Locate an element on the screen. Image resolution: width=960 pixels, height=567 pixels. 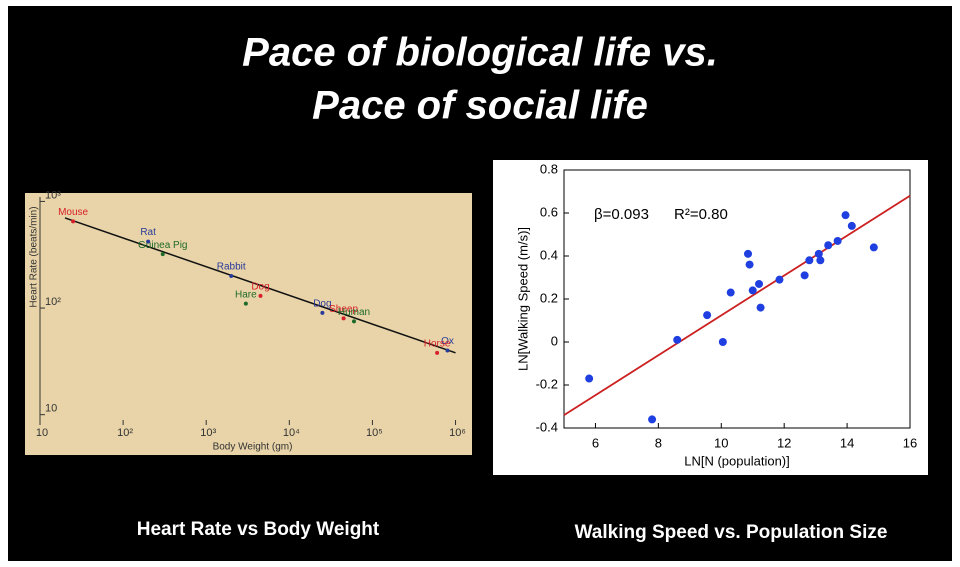
x-tick-label: 8 is located at coordinates (658, 442).